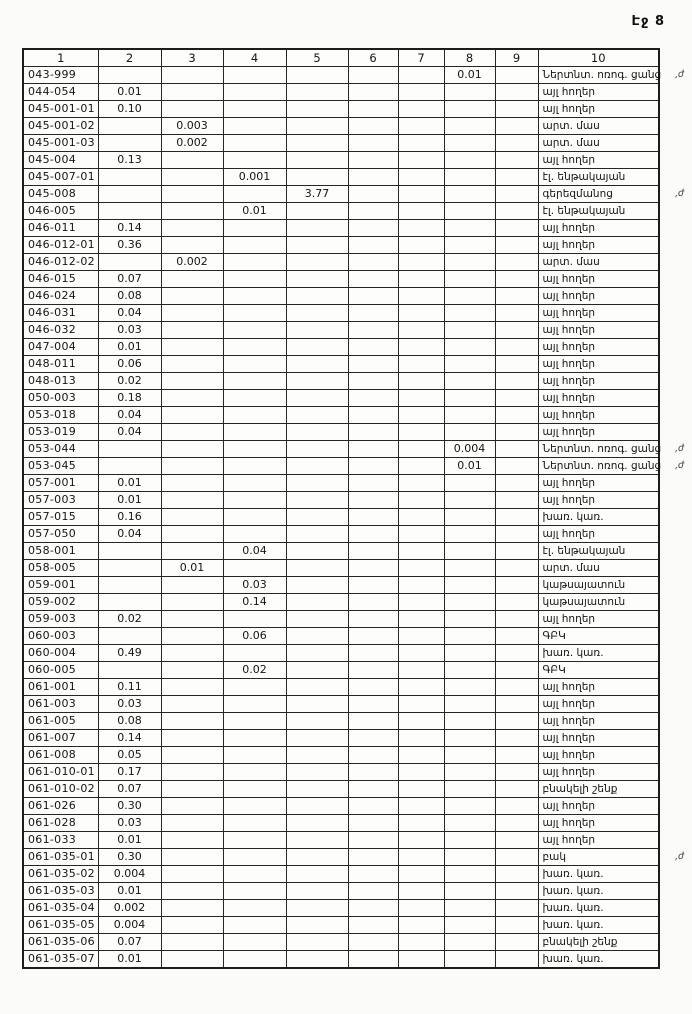  What do you see at coordinates (192, 57) in the screenshot?
I see `column-header-cell: 3` at bounding box center [192, 57].